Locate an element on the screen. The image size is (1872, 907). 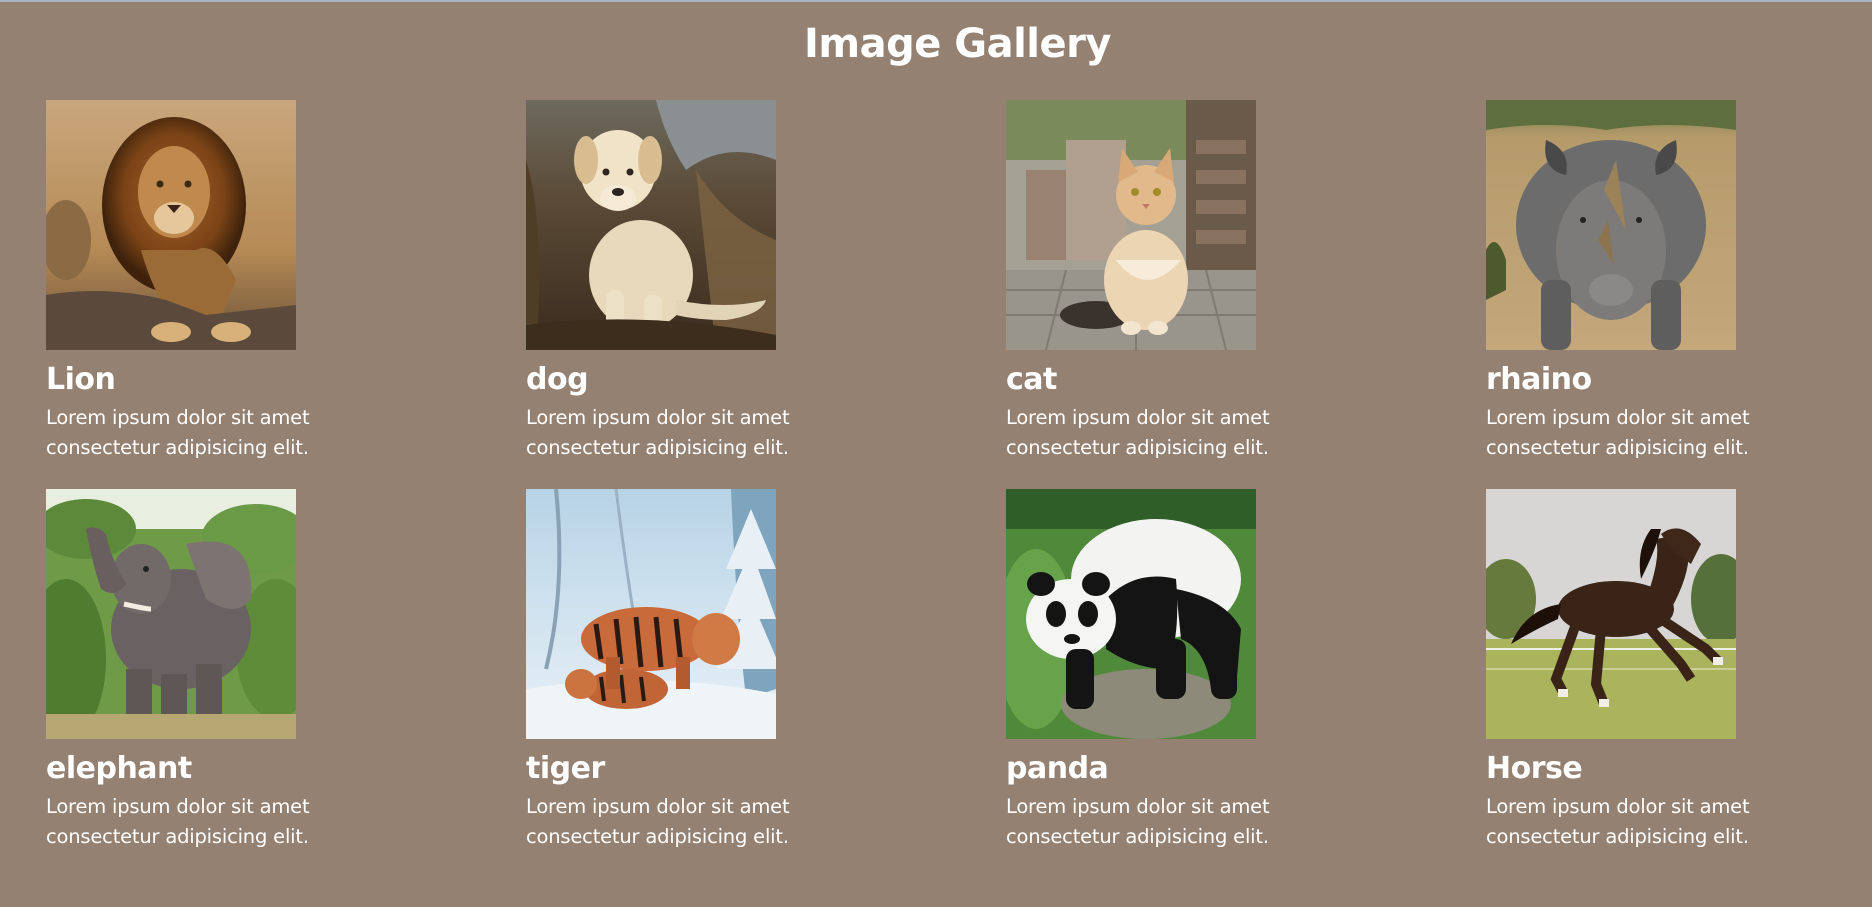
elephant-image is located at coordinates (171, 614).